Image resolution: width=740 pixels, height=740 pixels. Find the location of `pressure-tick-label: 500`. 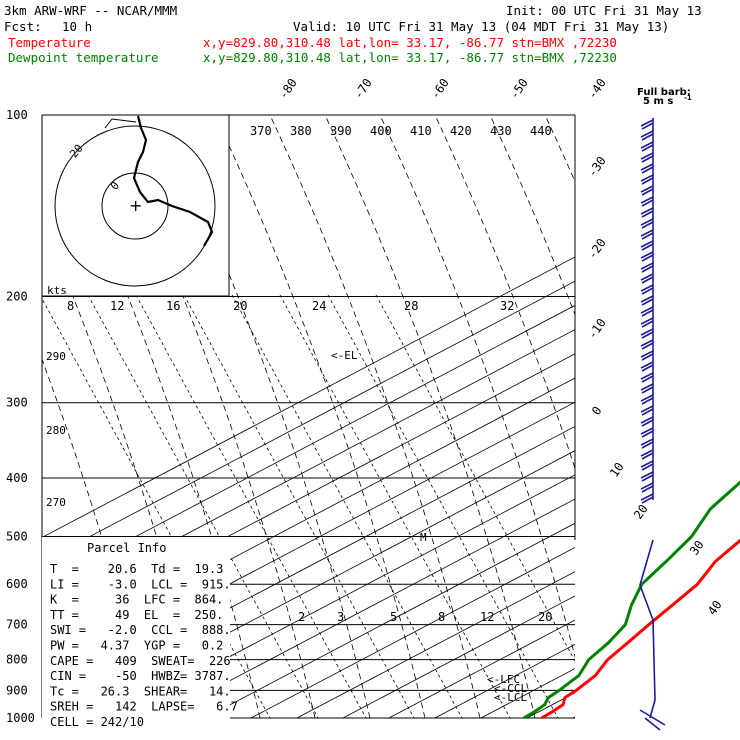

pressure-tick-label: 500 is located at coordinates (17, 536).